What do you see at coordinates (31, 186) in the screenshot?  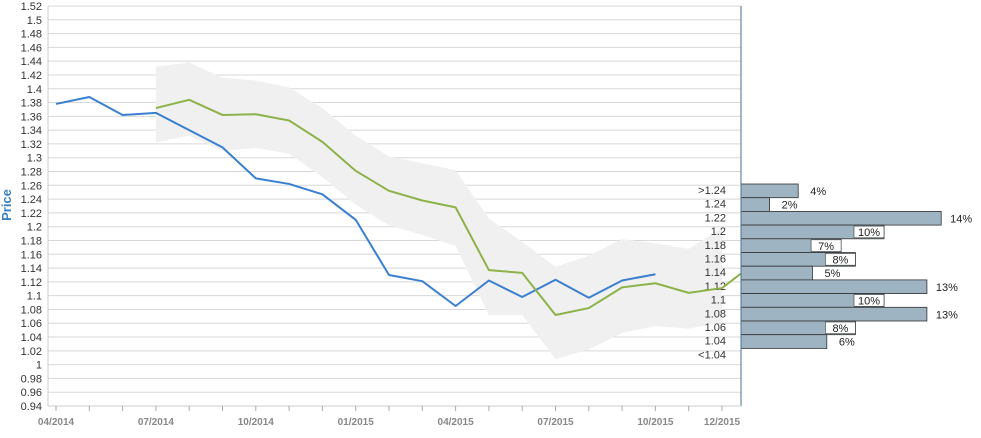 I see `y-tick-label: 1.26` at bounding box center [31, 186].